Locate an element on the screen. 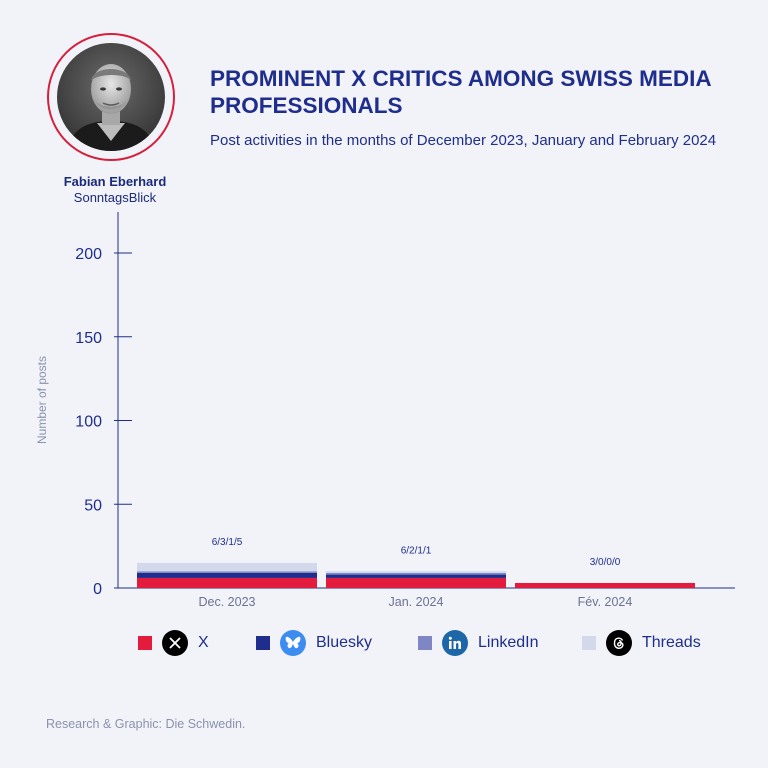 The image size is (768, 768). legend-swatch-threads is located at coordinates (589, 643).